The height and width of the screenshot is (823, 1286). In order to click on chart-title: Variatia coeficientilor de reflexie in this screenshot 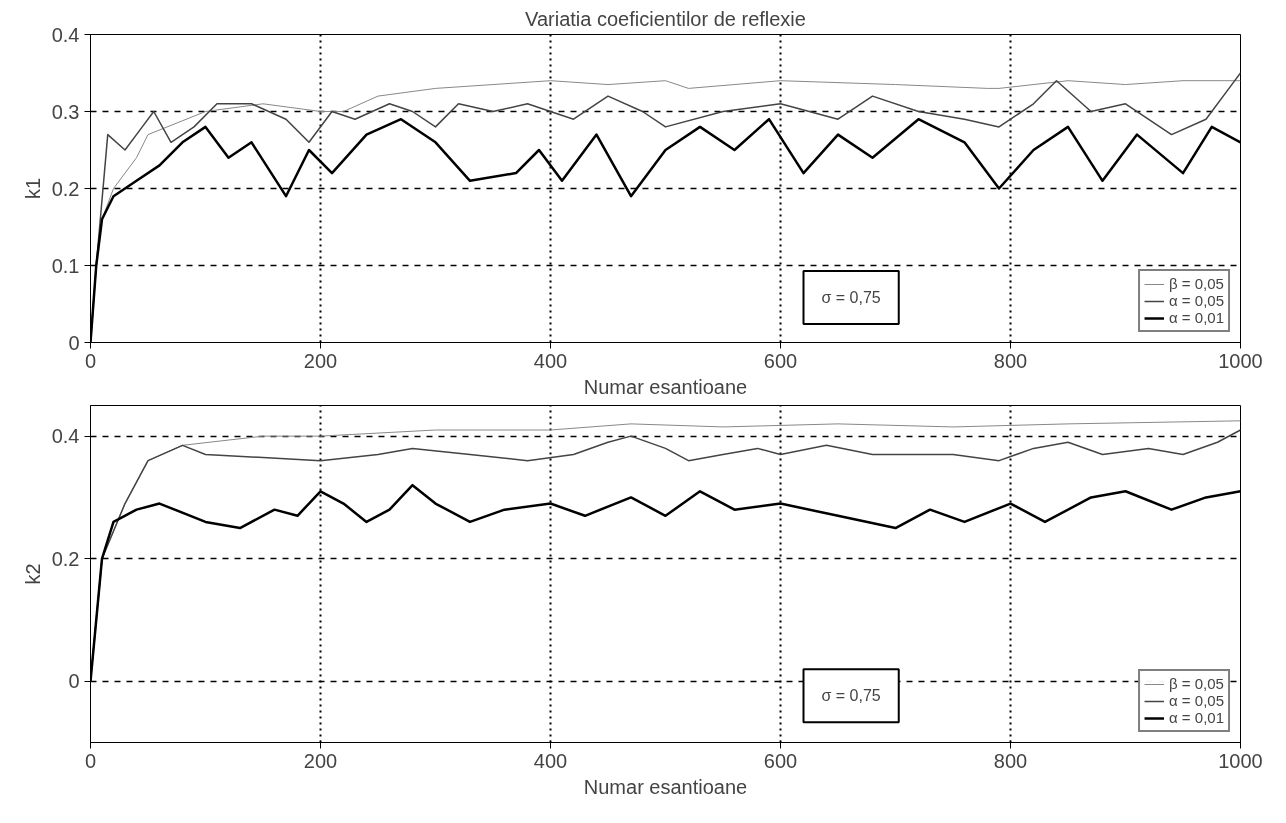, I will do `click(665, 18)`.